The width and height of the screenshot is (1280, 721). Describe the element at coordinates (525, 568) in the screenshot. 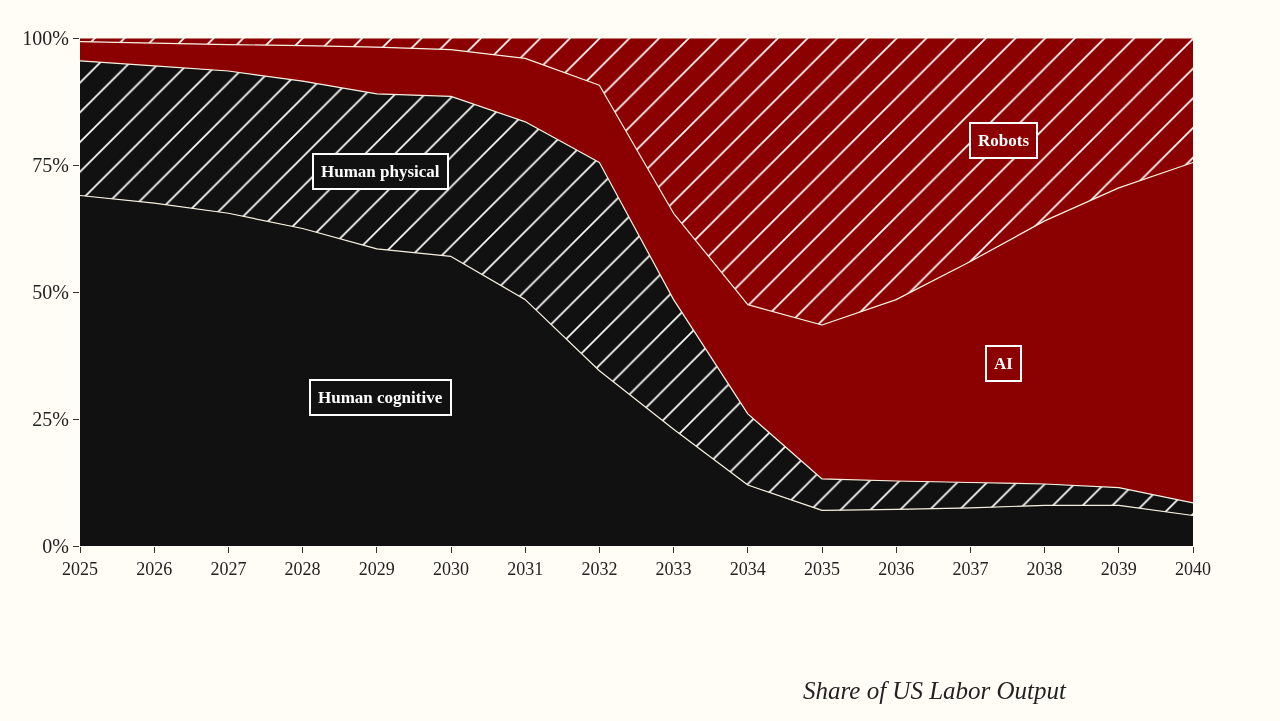

I see `x-tick-label: 2031` at that location.